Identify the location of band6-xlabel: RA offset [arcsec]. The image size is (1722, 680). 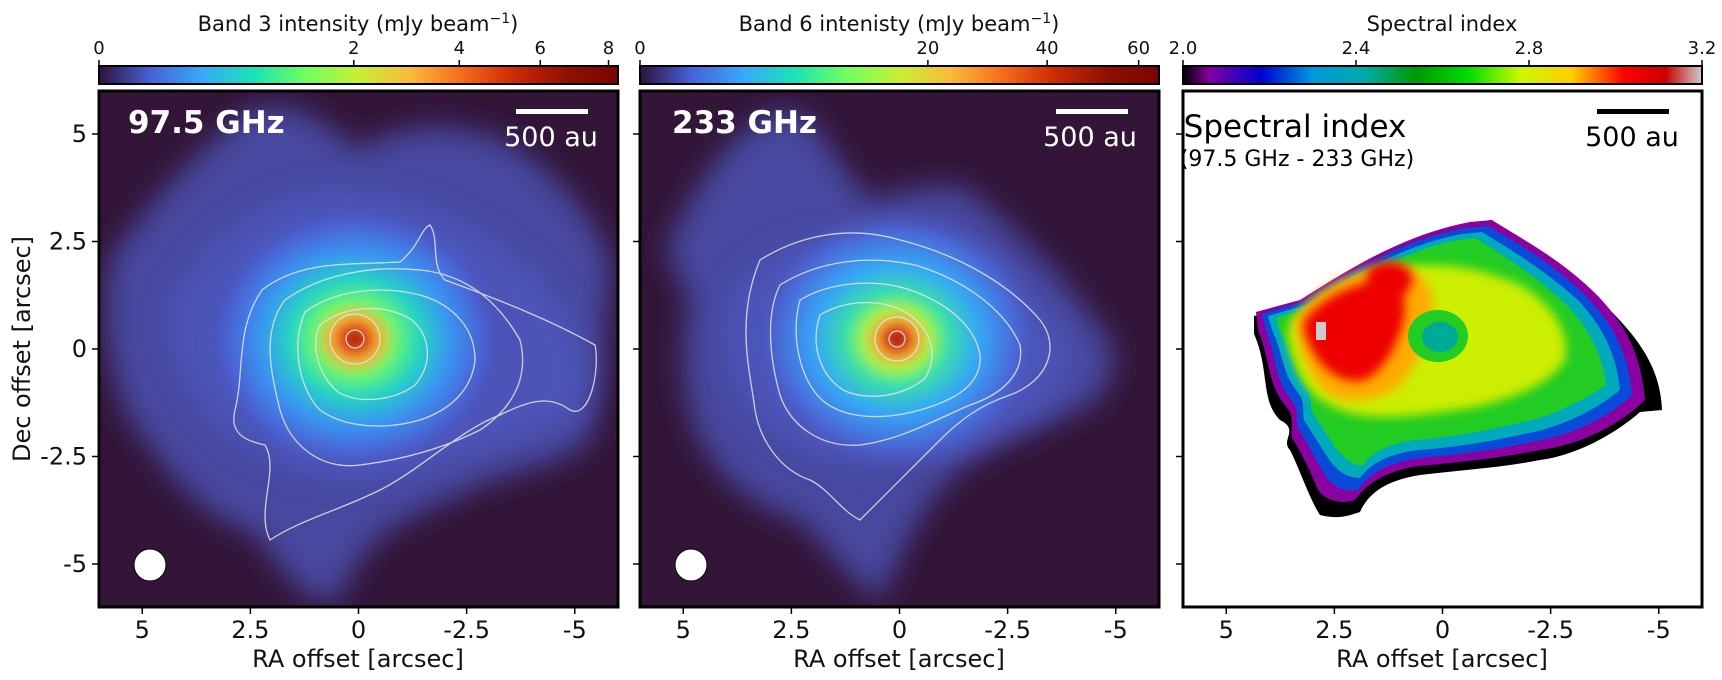
(899, 659).